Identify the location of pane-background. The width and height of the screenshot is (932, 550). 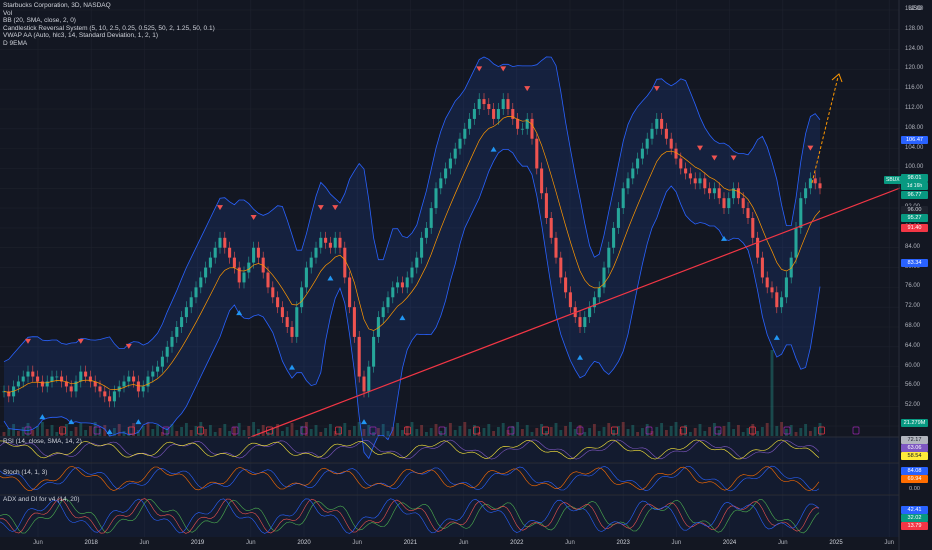
(449, 449).